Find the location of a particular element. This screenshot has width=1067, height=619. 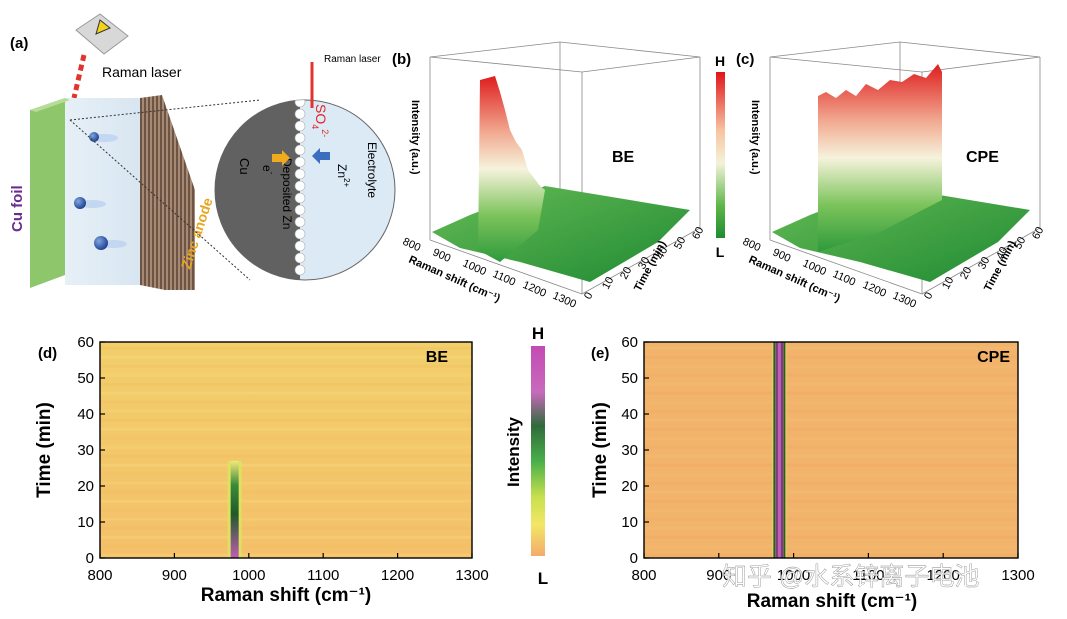

cu-label: Cu is located at coordinates (244, 166).